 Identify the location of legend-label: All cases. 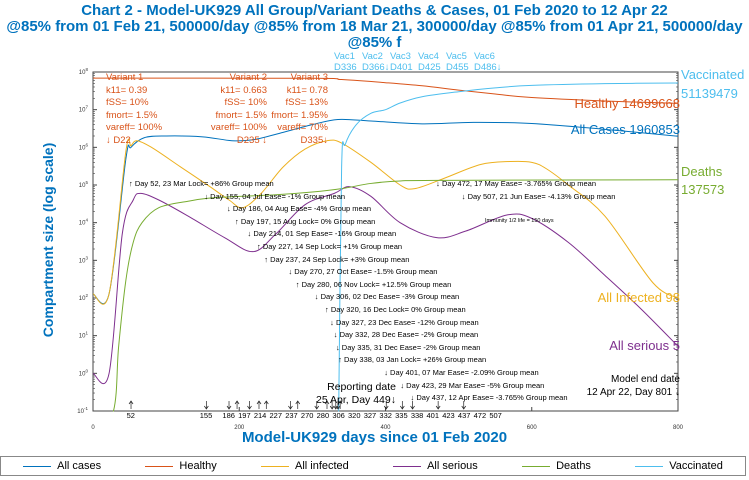
(79, 466).